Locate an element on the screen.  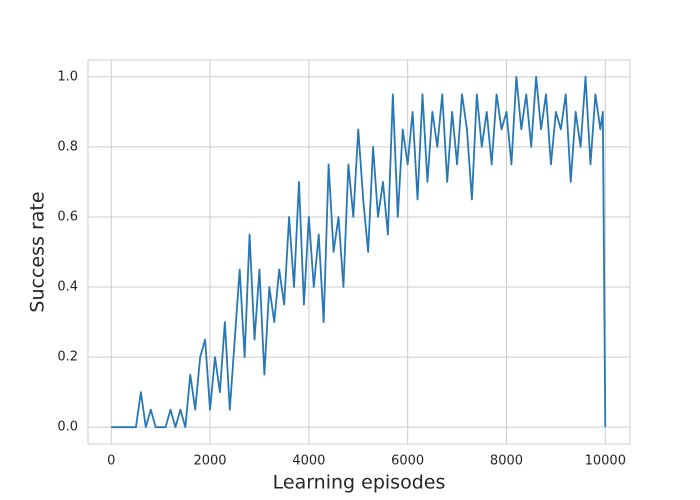
x-tick-label: 6000 is located at coordinates (407, 461).